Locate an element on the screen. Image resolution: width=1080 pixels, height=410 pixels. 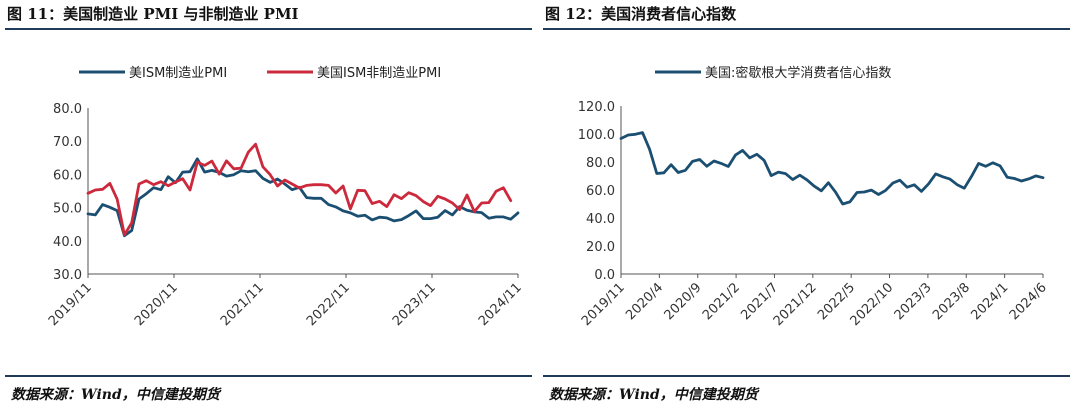
x-tick-label: 2024/11 is located at coordinates (500, 304).